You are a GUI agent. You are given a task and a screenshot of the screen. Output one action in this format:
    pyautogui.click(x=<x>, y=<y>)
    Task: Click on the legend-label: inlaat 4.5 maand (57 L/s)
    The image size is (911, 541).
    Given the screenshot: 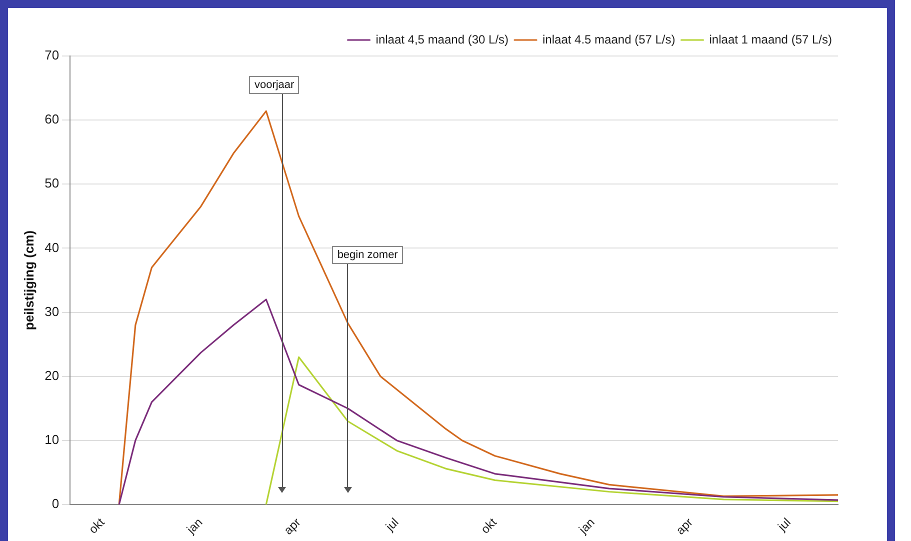 What is the action you would take?
    pyautogui.click(x=609, y=39)
    